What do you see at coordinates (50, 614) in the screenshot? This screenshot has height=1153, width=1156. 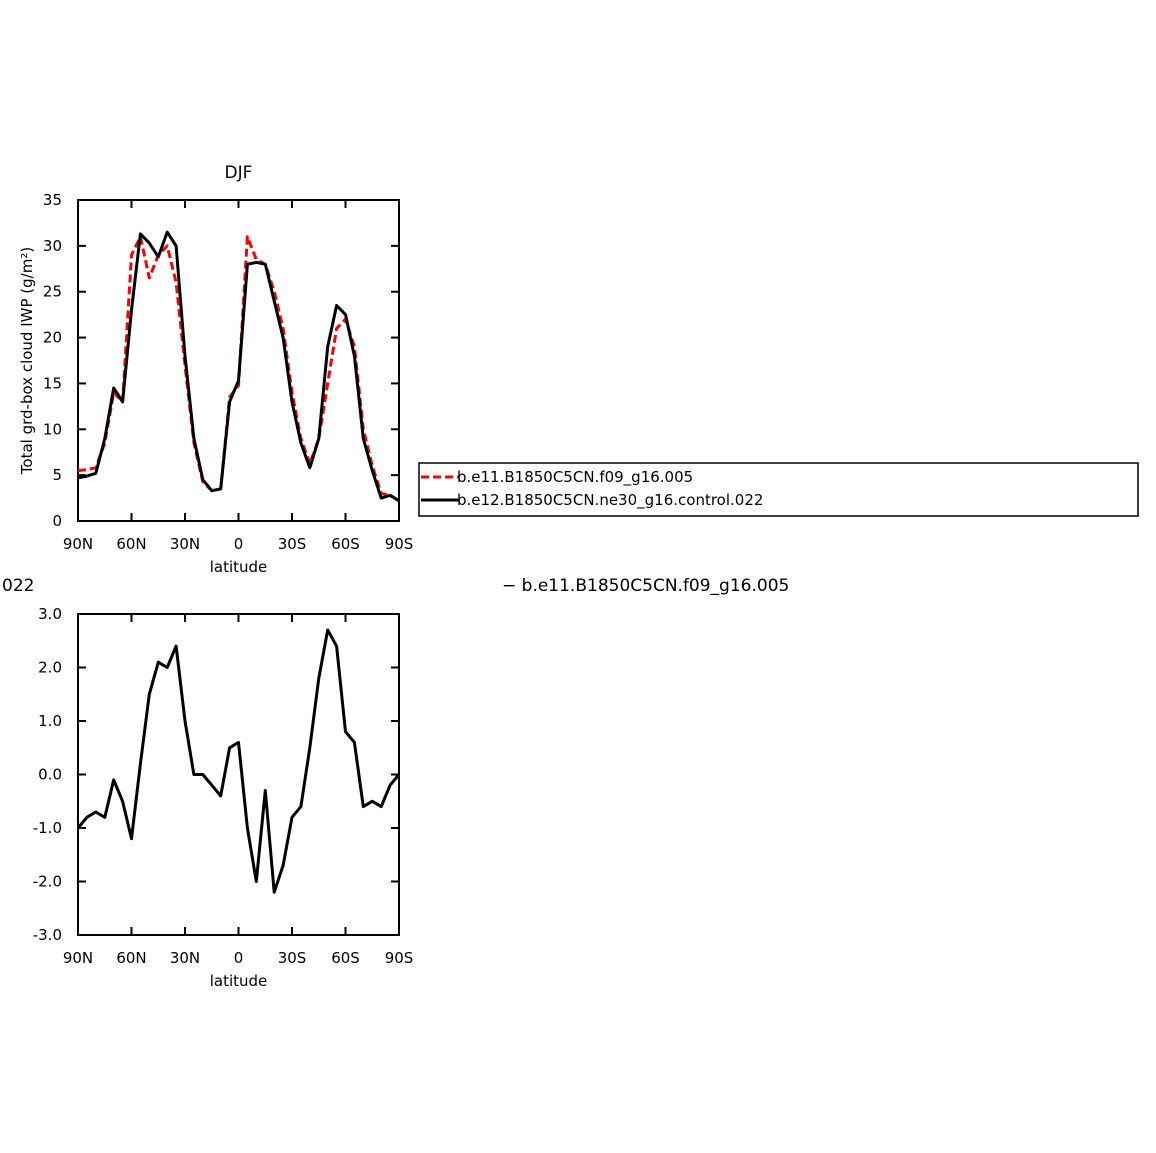 I see `y-tick-label: 3.0` at bounding box center [50, 614].